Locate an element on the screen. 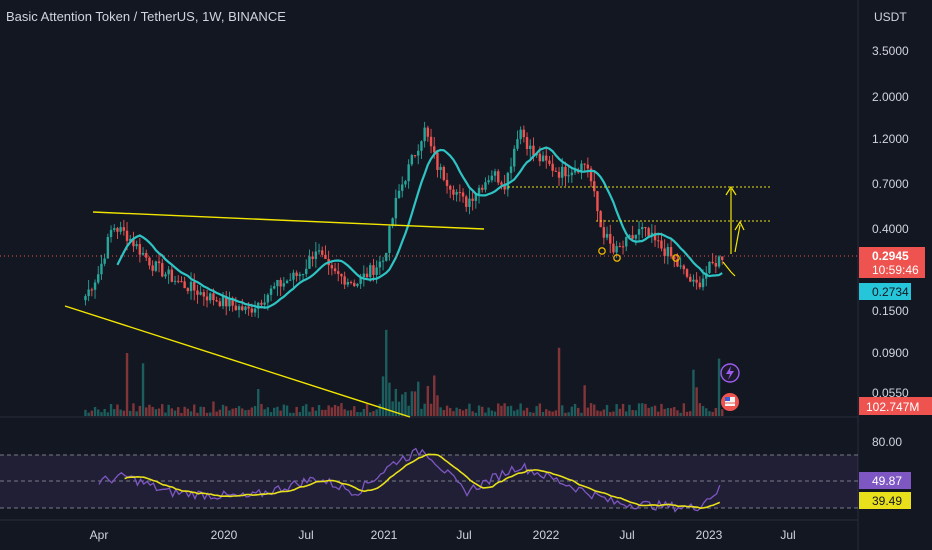 This screenshot has width=932, height=550. upper-trendline is located at coordinates (288, 220).